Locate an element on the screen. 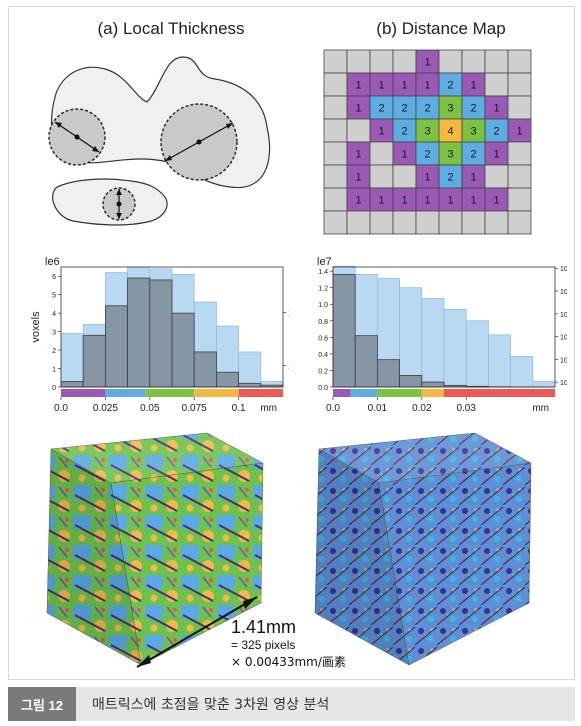 The image size is (581, 726). y2-tick-label: 10⁷ is located at coordinates (563, 269).